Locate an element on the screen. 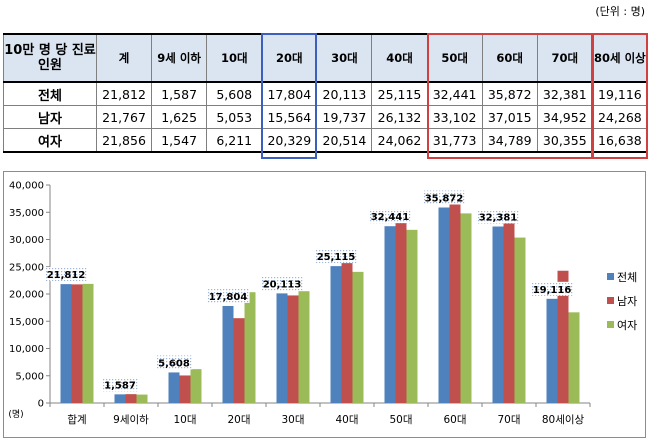  table-cell: 25,115 is located at coordinates (399, 93).